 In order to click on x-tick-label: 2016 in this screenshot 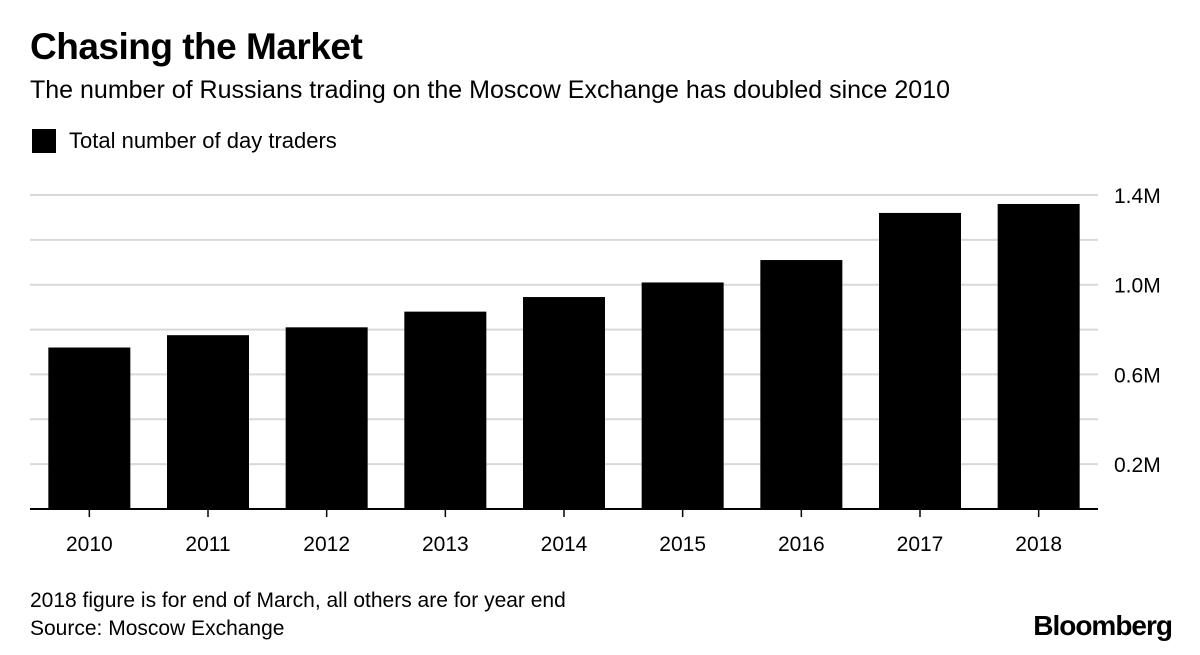, I will do `click(801, 544)`.